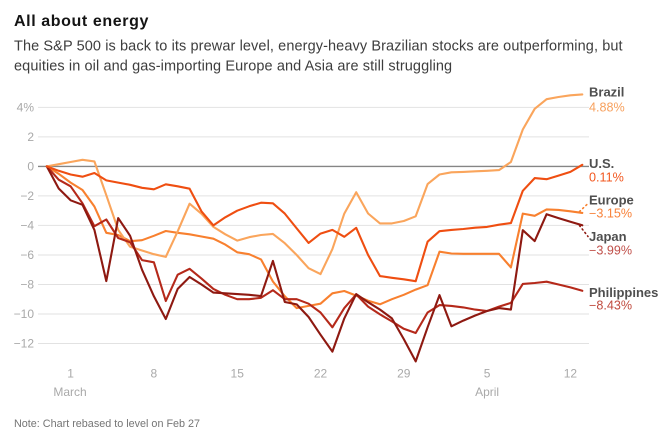 The image size is (670, 438). I want to click on svg-text: −3.15%, so click(610, 214).